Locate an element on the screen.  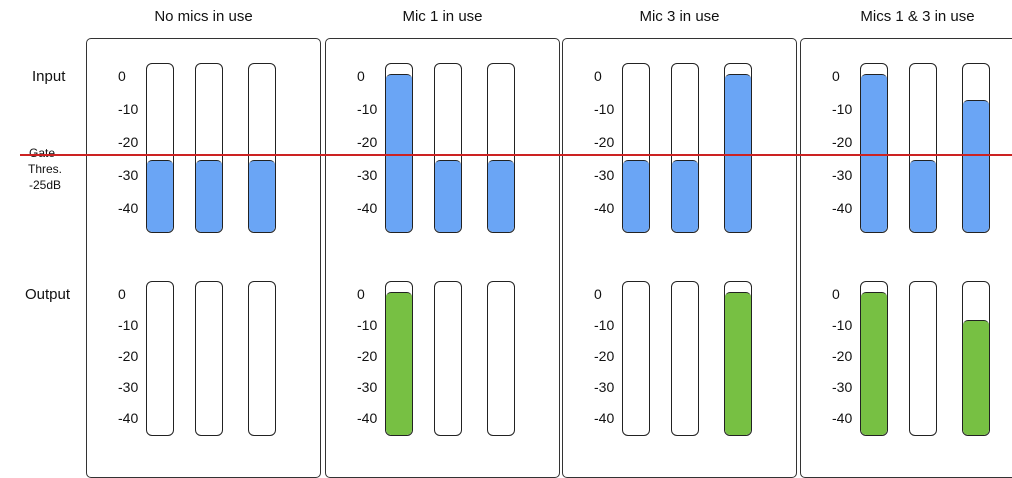
gate-label-line-3: -25dB is located at coordinates (45, 185).